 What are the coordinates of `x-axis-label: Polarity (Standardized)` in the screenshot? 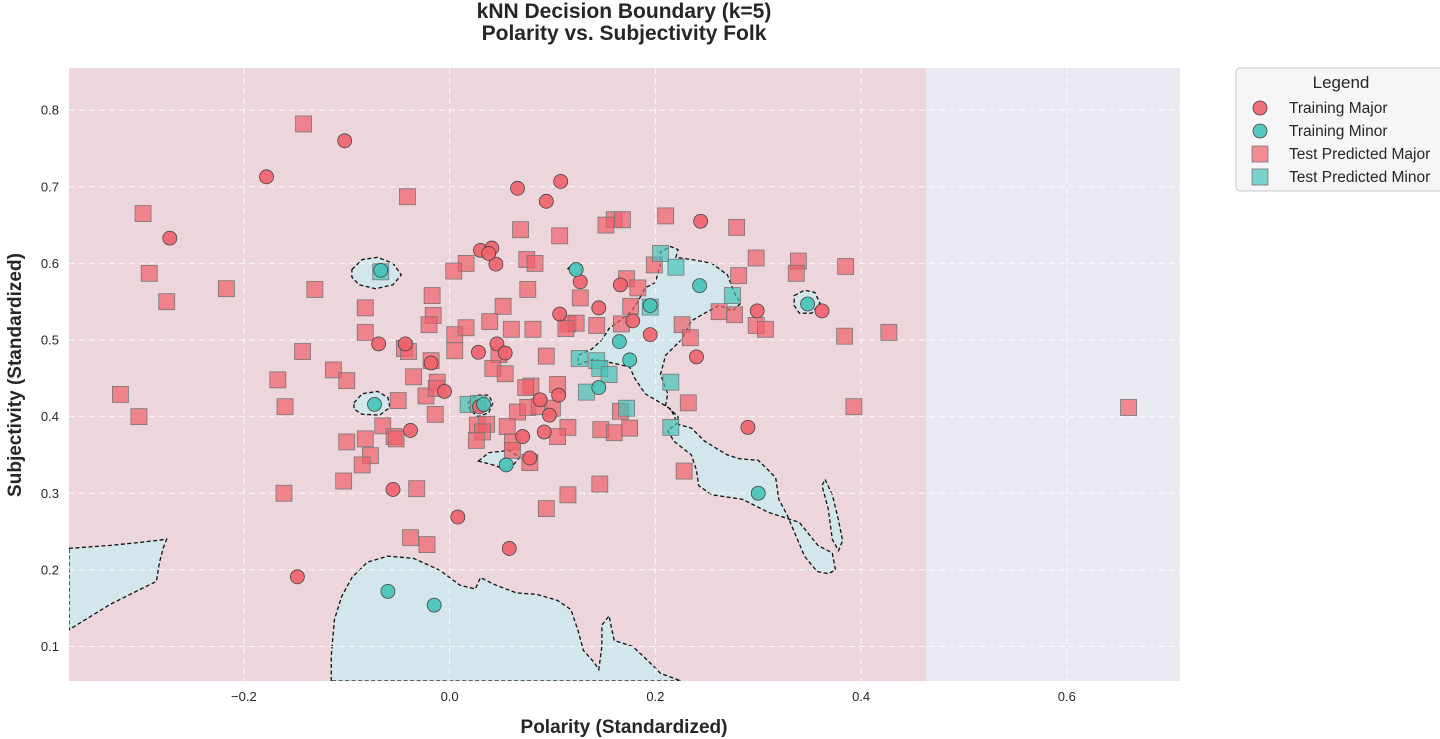 It's located at (624, 727).